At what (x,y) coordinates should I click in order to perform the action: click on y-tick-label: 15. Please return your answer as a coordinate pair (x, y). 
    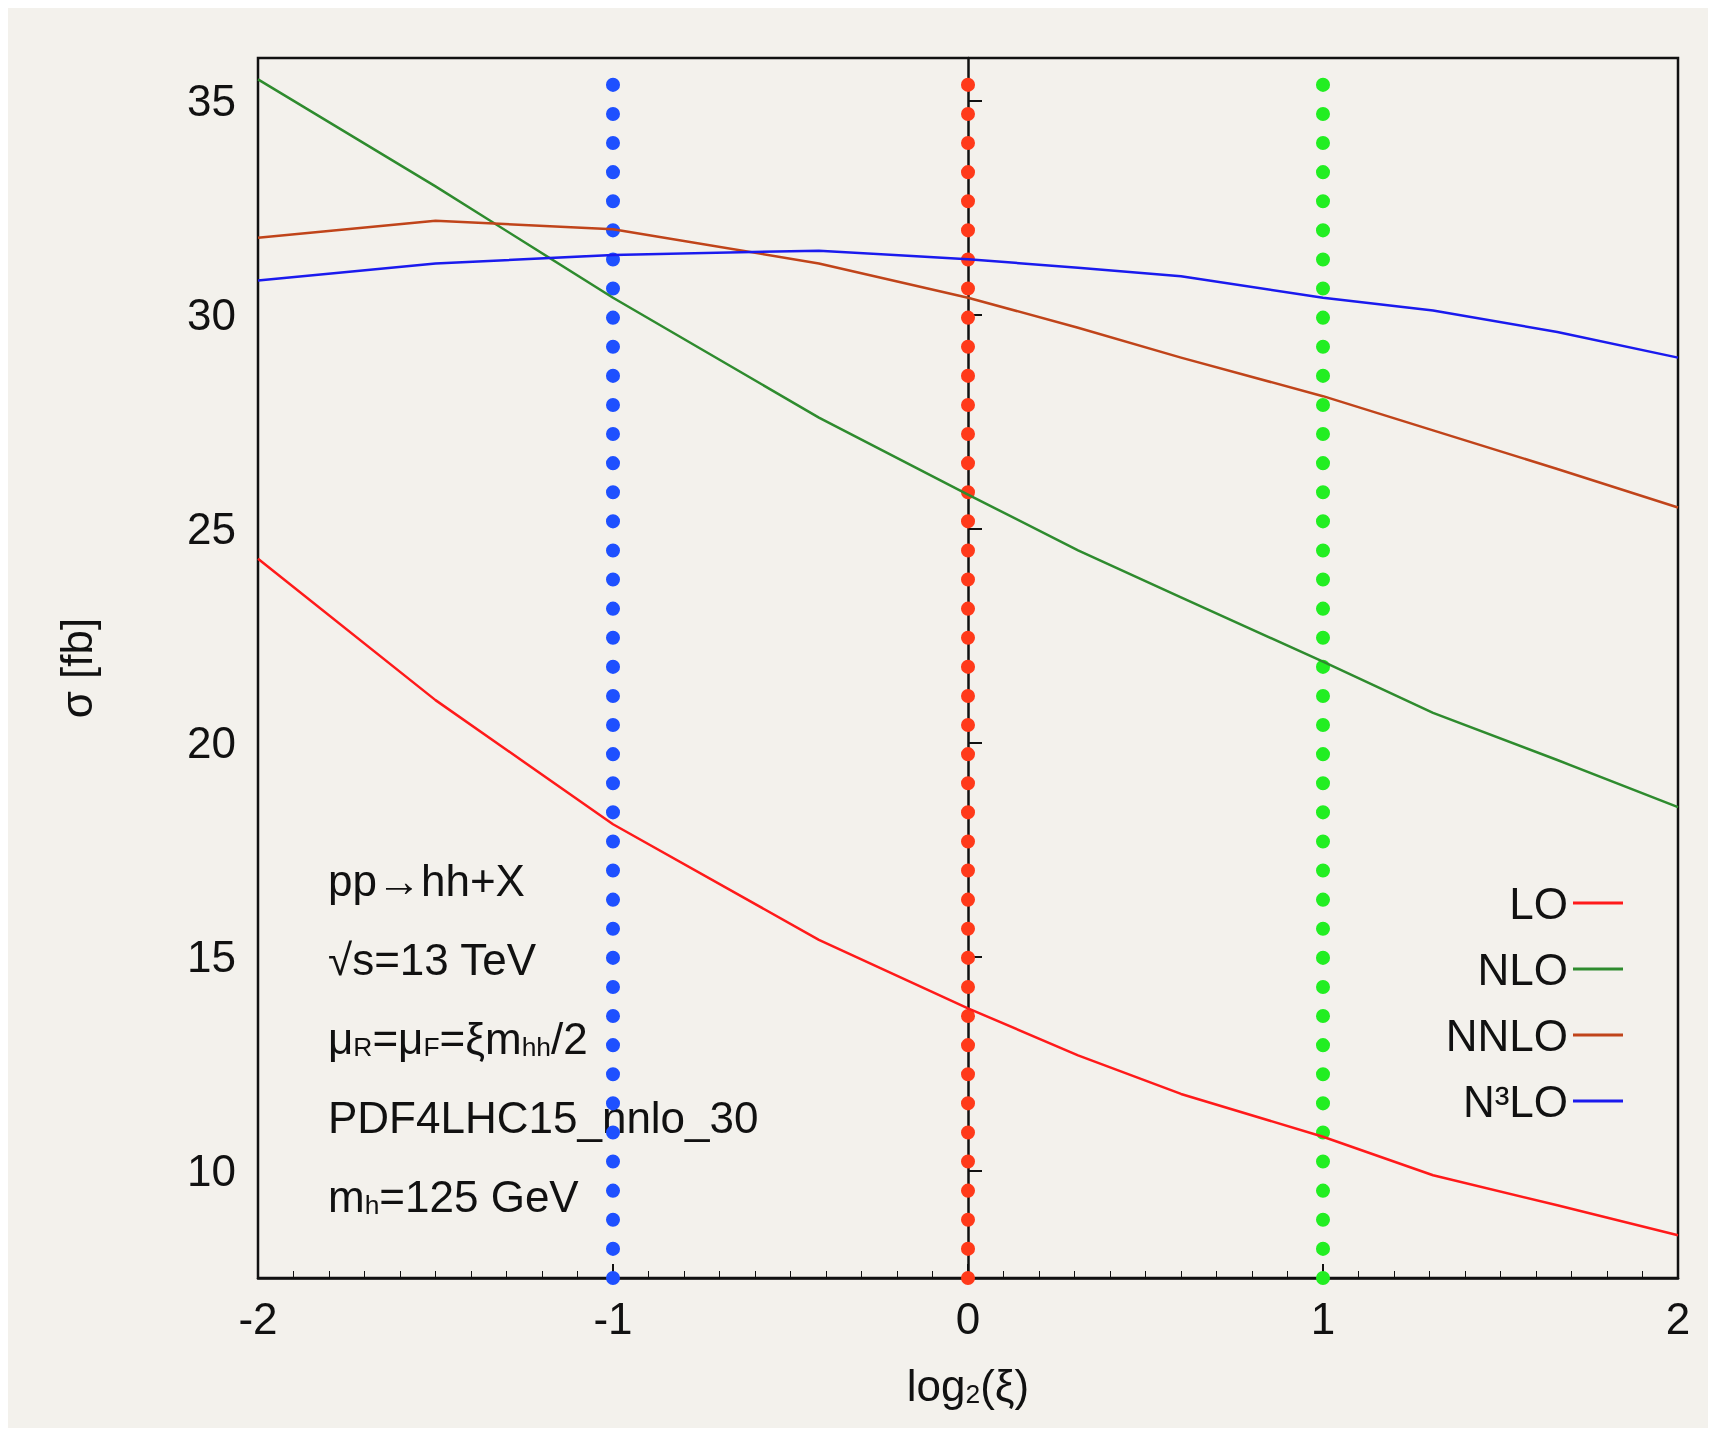
    Looking at the image, I should click on (211, 957).